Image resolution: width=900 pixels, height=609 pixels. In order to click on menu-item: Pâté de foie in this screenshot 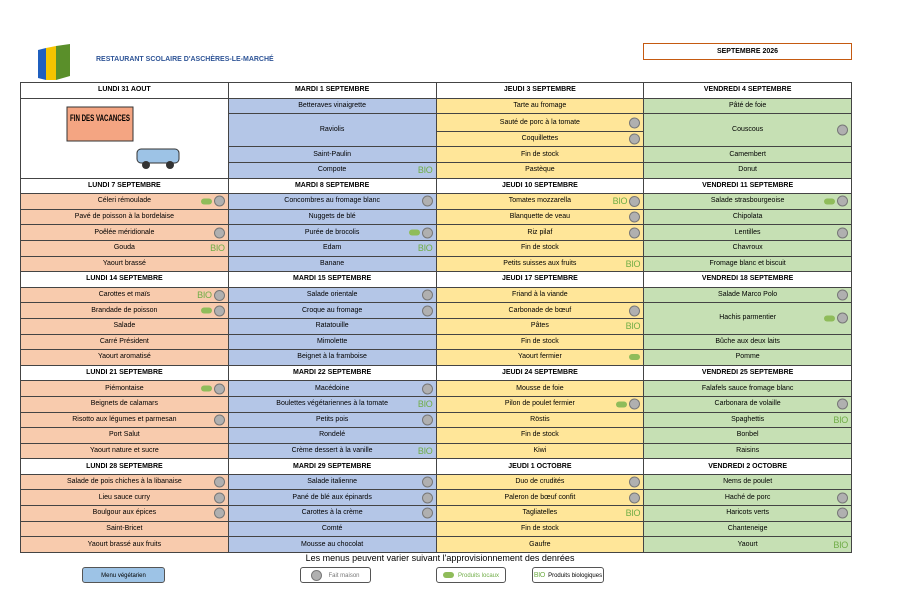, I will do `click(747, 106)`.